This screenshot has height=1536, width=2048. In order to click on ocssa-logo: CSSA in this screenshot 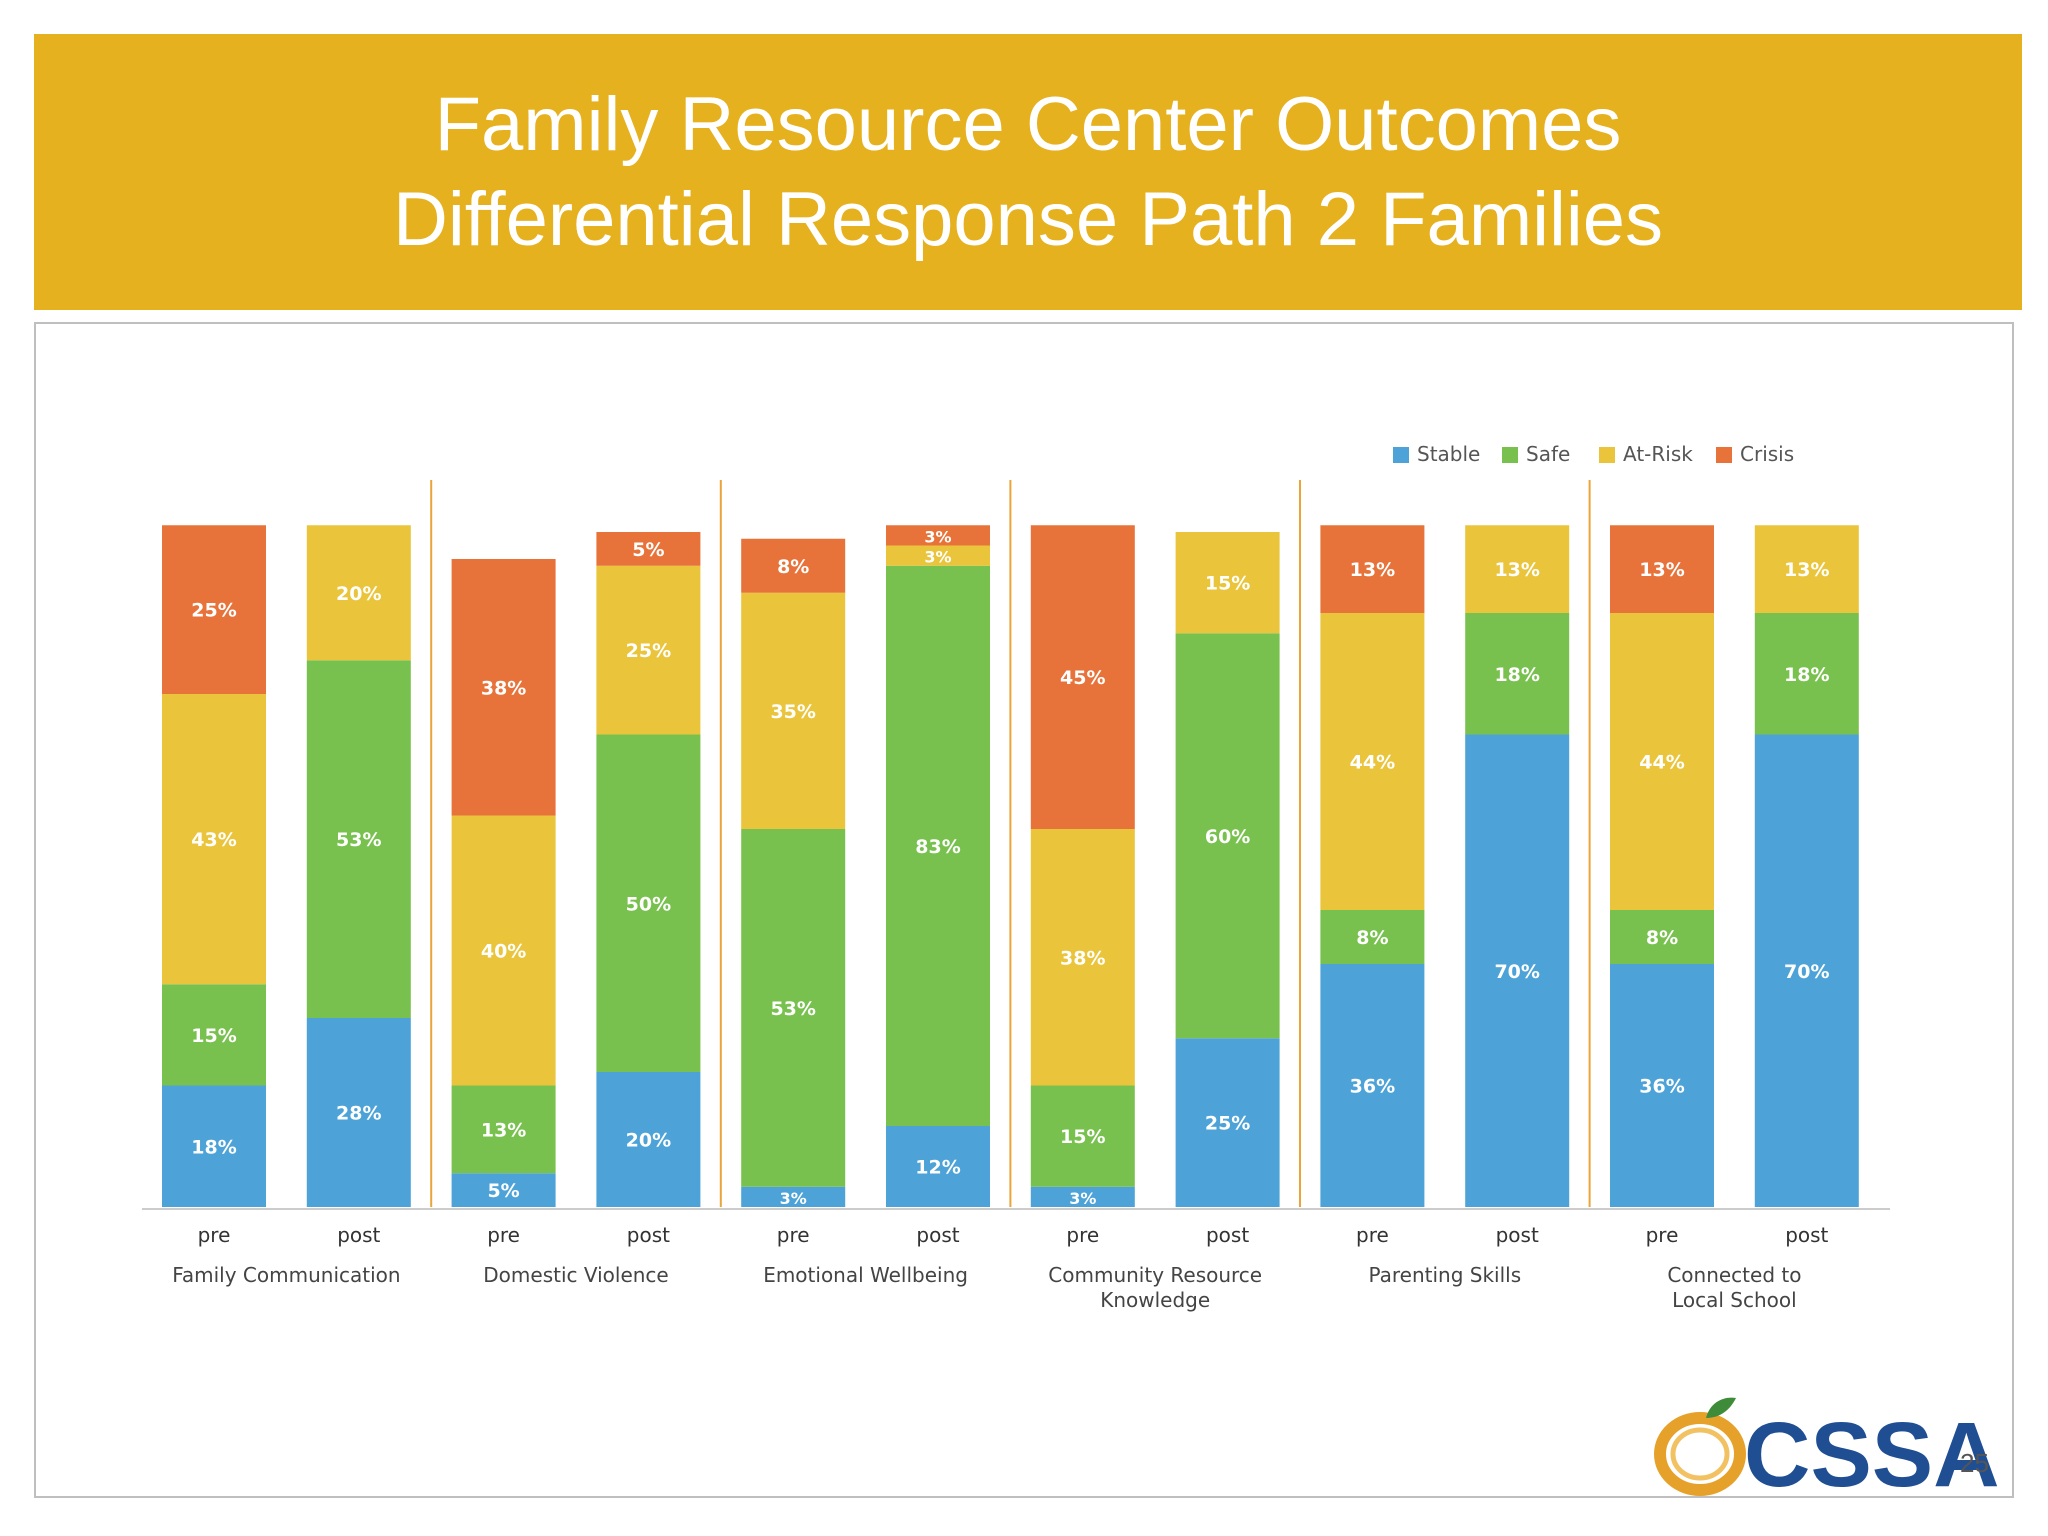, I will do `click(1827, 1451)`.